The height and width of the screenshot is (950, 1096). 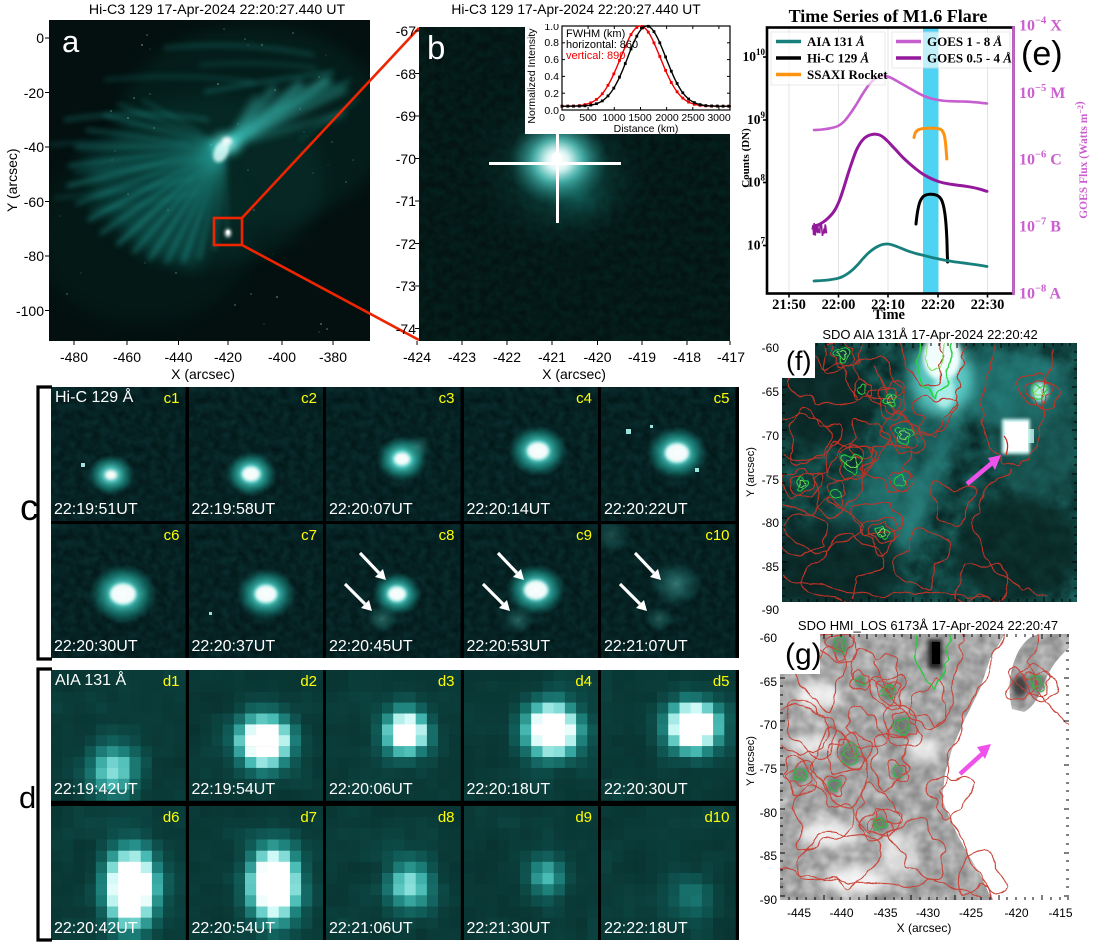 I want to click on svg-text: GOES 0.5 - 4 Å, so click(x=969, y=58).